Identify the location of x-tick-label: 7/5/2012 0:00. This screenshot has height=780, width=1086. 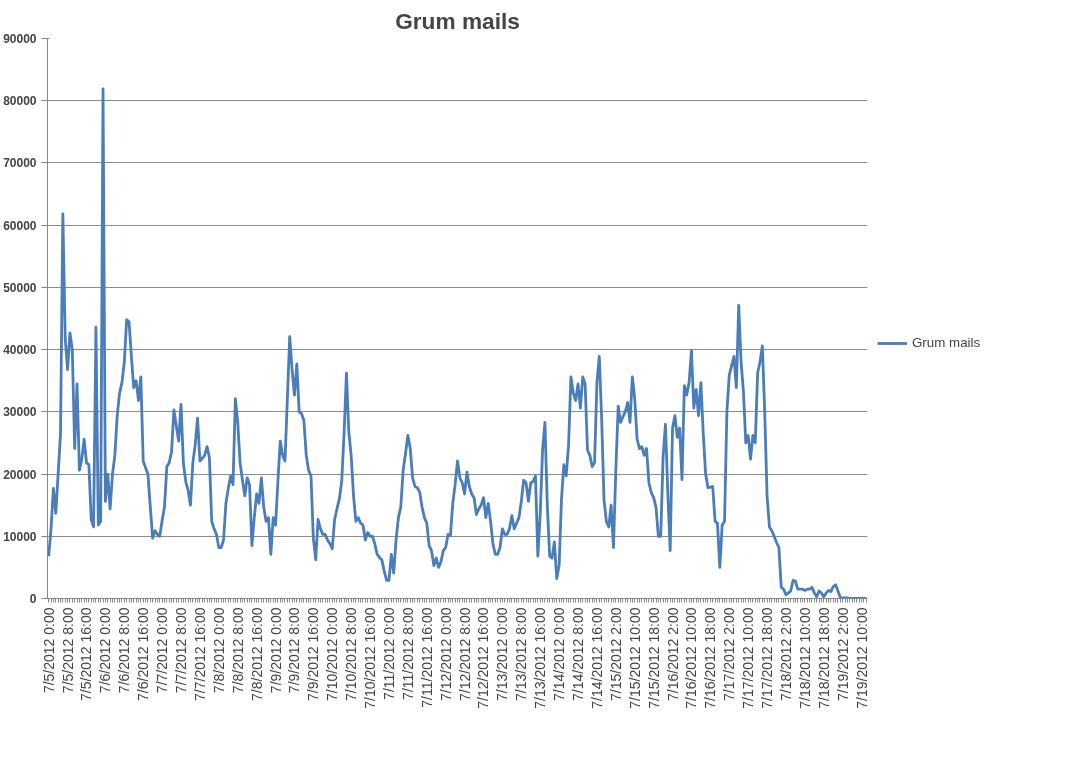
(48, 650).